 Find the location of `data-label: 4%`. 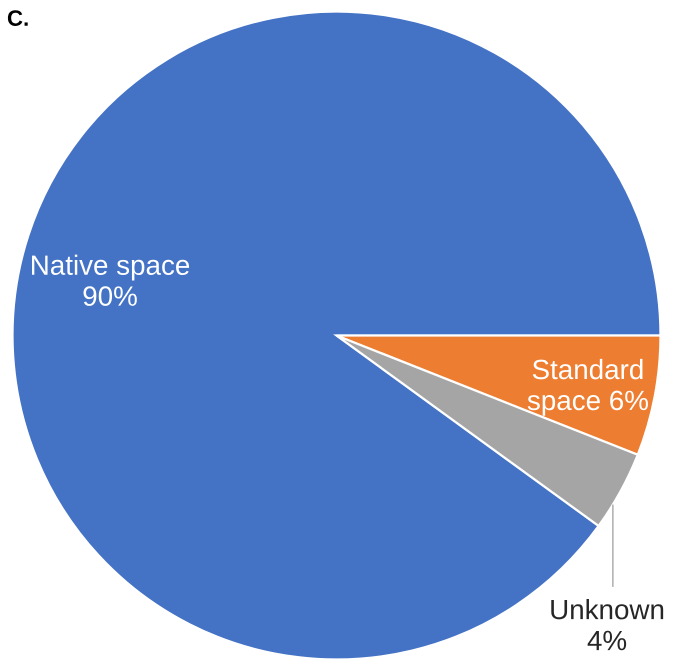

data-label: 4% is located at coordinates (607, 640).